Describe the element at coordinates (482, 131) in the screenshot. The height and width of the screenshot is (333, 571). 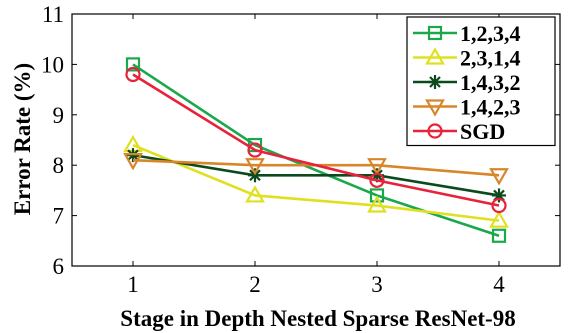
I see `legend-label: SGD` at that location.